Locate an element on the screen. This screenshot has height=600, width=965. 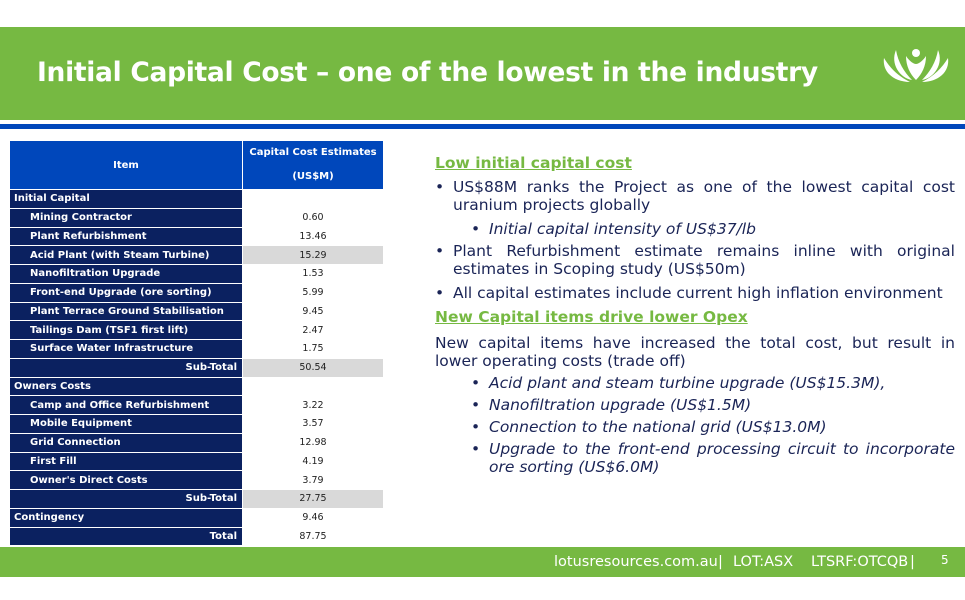
row-label: Acid Plant (with Steam Turbine) is located at coordinates (126, 255).